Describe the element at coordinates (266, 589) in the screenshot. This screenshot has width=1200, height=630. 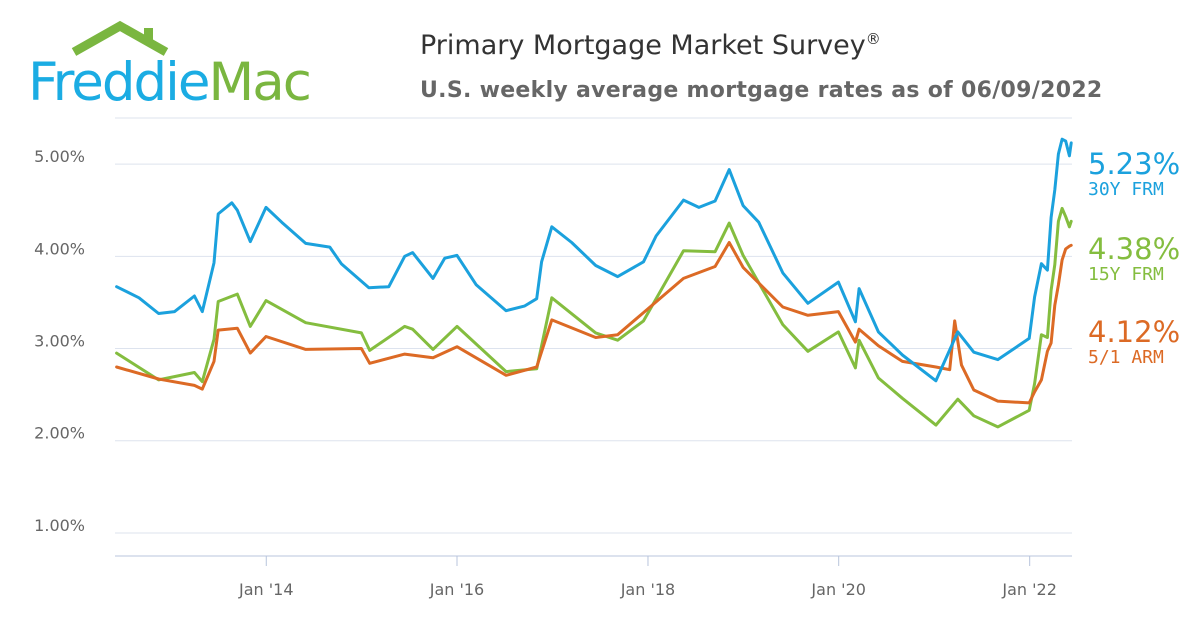
I see `x-tick-label: Jan '14` at that location.